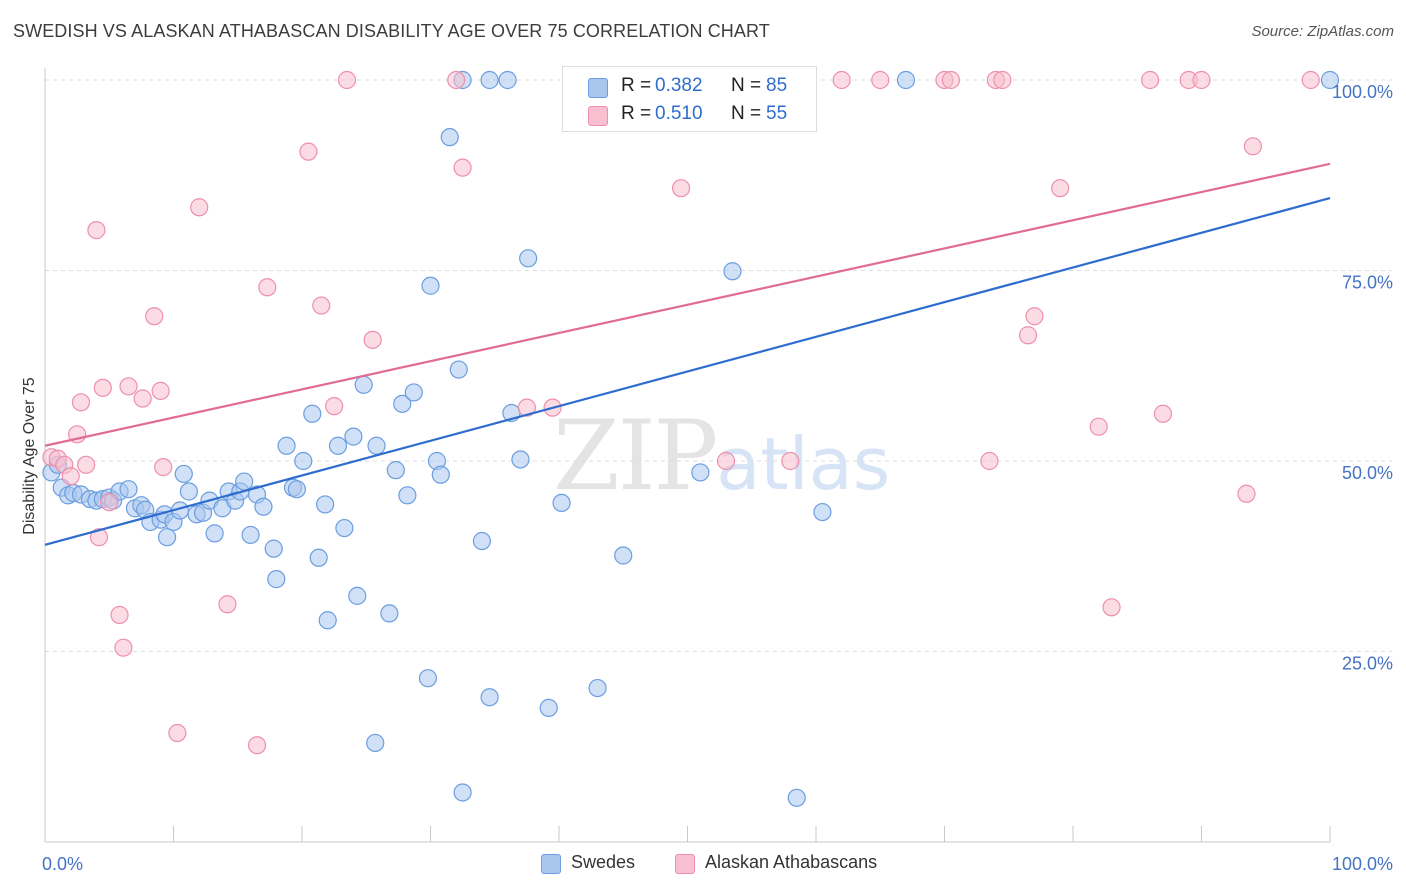  I want to click on swedes-legend-swatch, so click(551, 864).